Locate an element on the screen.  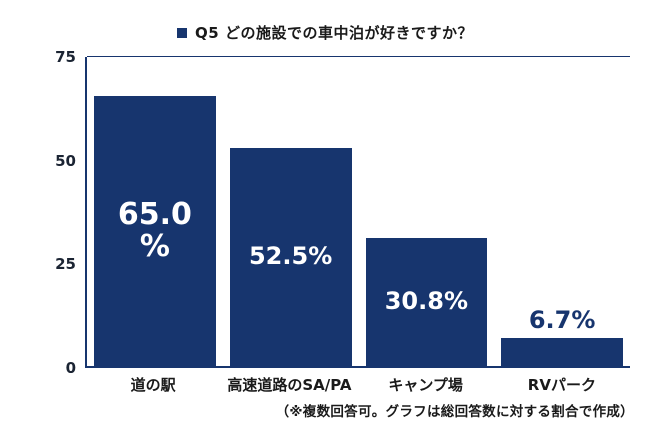
x-tick-label: 道の駅 is located at coordinates (153, 385).